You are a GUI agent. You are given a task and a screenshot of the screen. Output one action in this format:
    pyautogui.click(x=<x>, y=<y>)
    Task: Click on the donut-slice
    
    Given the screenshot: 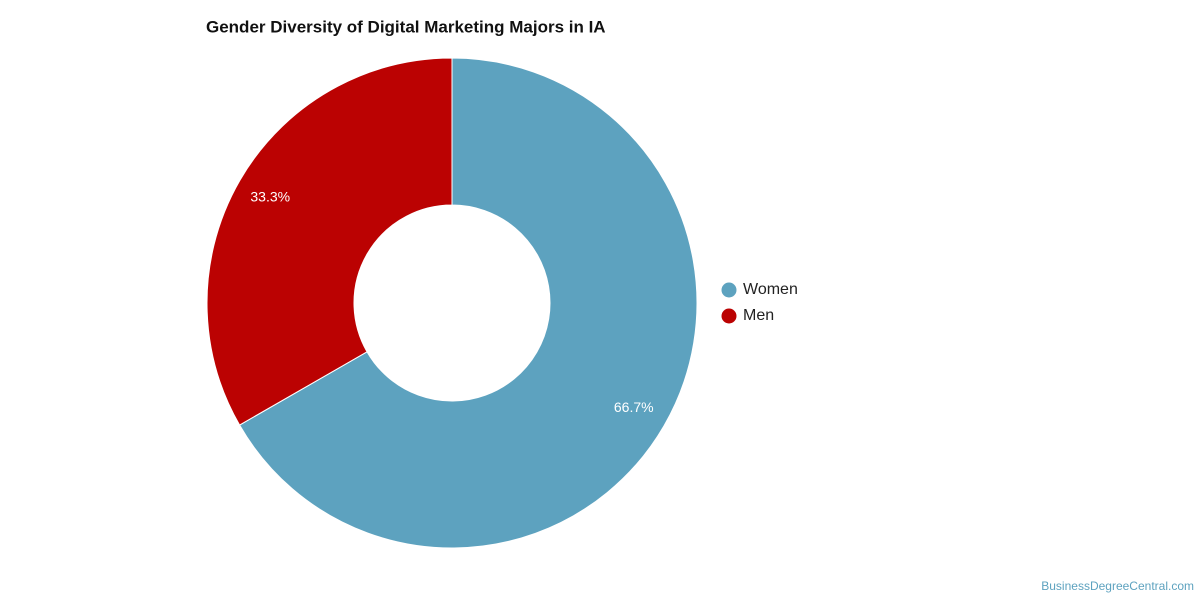 What is the action you would take?
    pyautogui.click(x=329, y=241)
    